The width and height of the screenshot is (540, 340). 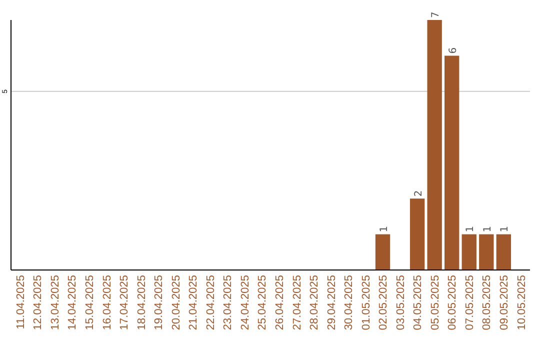 What do you see at coordinates (72, 302) in the screenshot?
I see `x-tick-label: 14.04.2025` at bounding box center [72, 302].